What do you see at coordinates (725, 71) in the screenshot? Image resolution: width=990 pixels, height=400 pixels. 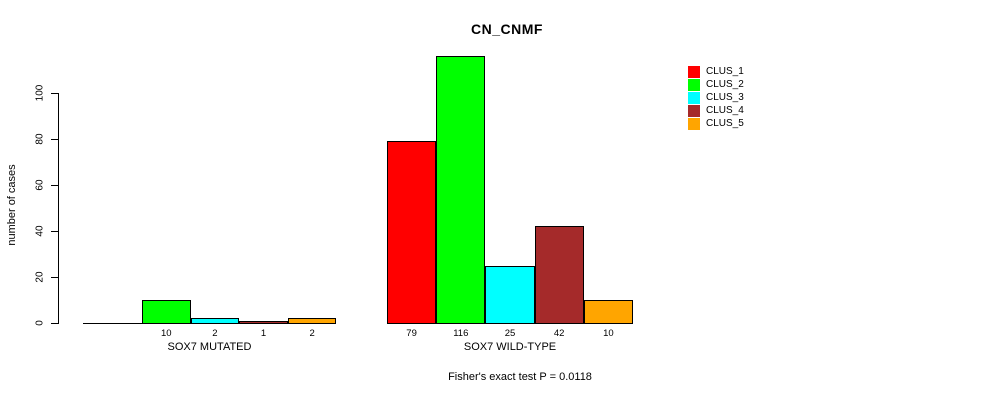 I see `legend-label-clus_1: CLUS_1` at bounding box center [725, 71].